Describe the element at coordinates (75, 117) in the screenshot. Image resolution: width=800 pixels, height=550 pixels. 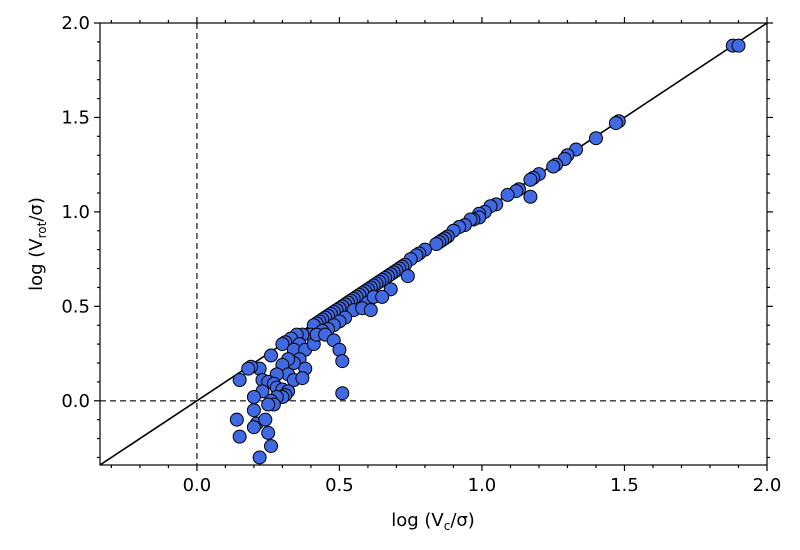
I see `y-tick-label: 1.5` at that location.